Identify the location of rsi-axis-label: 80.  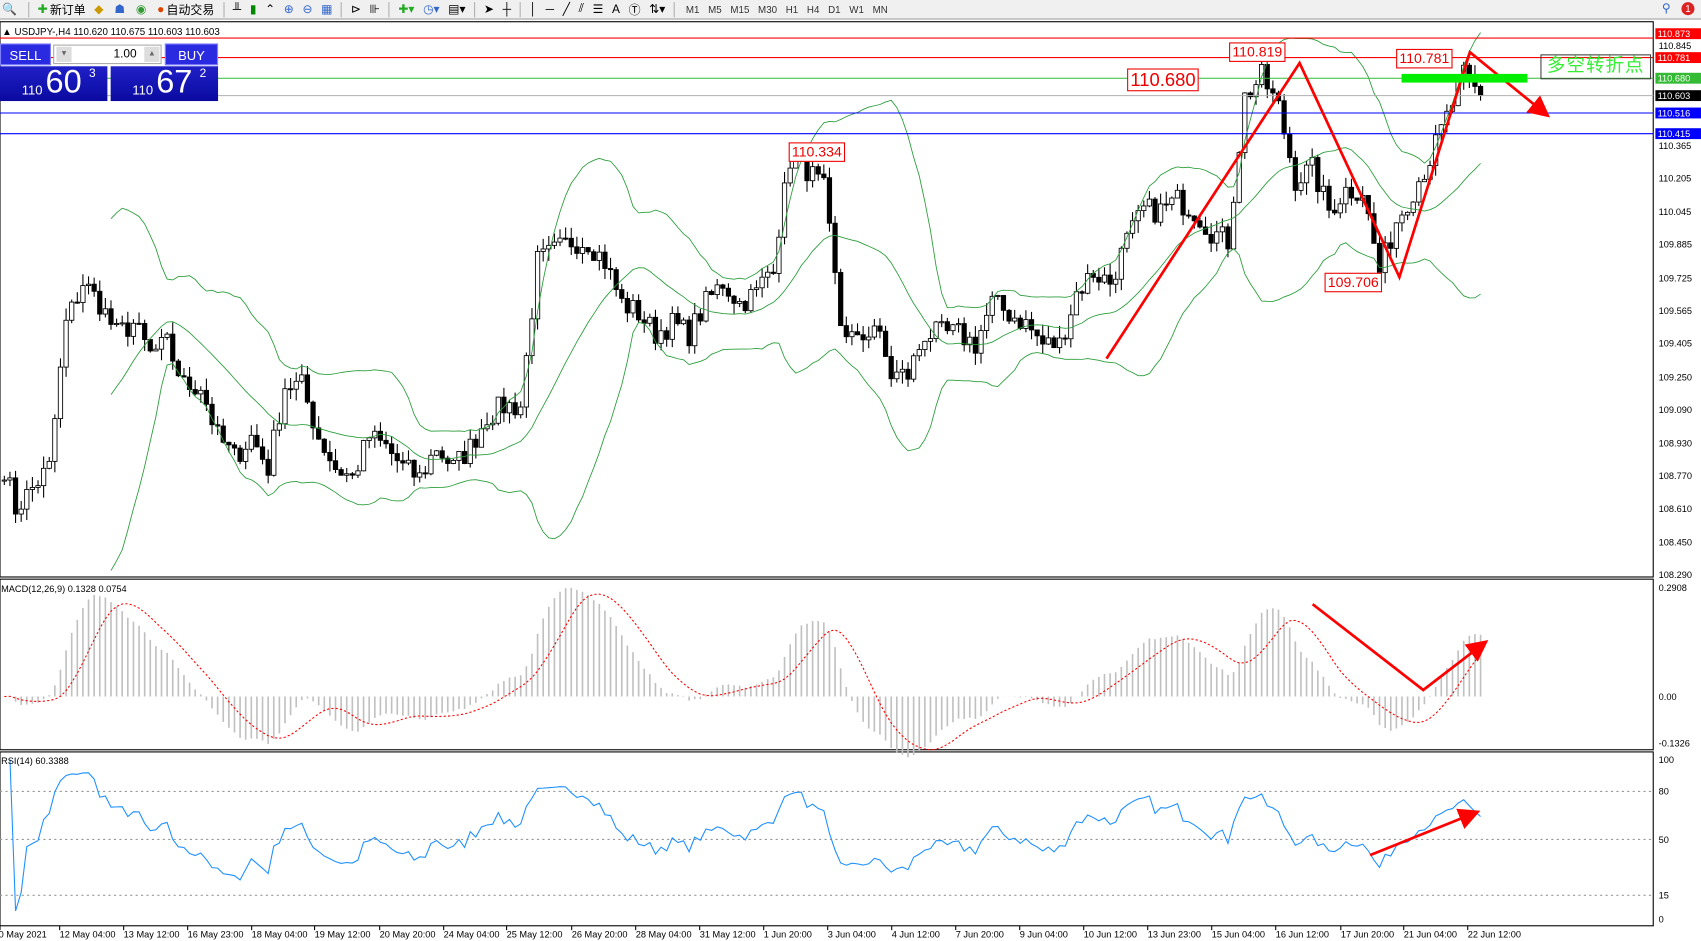
(1663, 791).